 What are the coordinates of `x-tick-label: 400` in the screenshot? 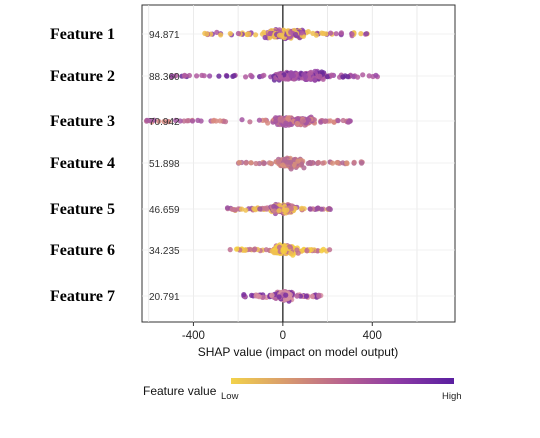 It's located at (372, 336).